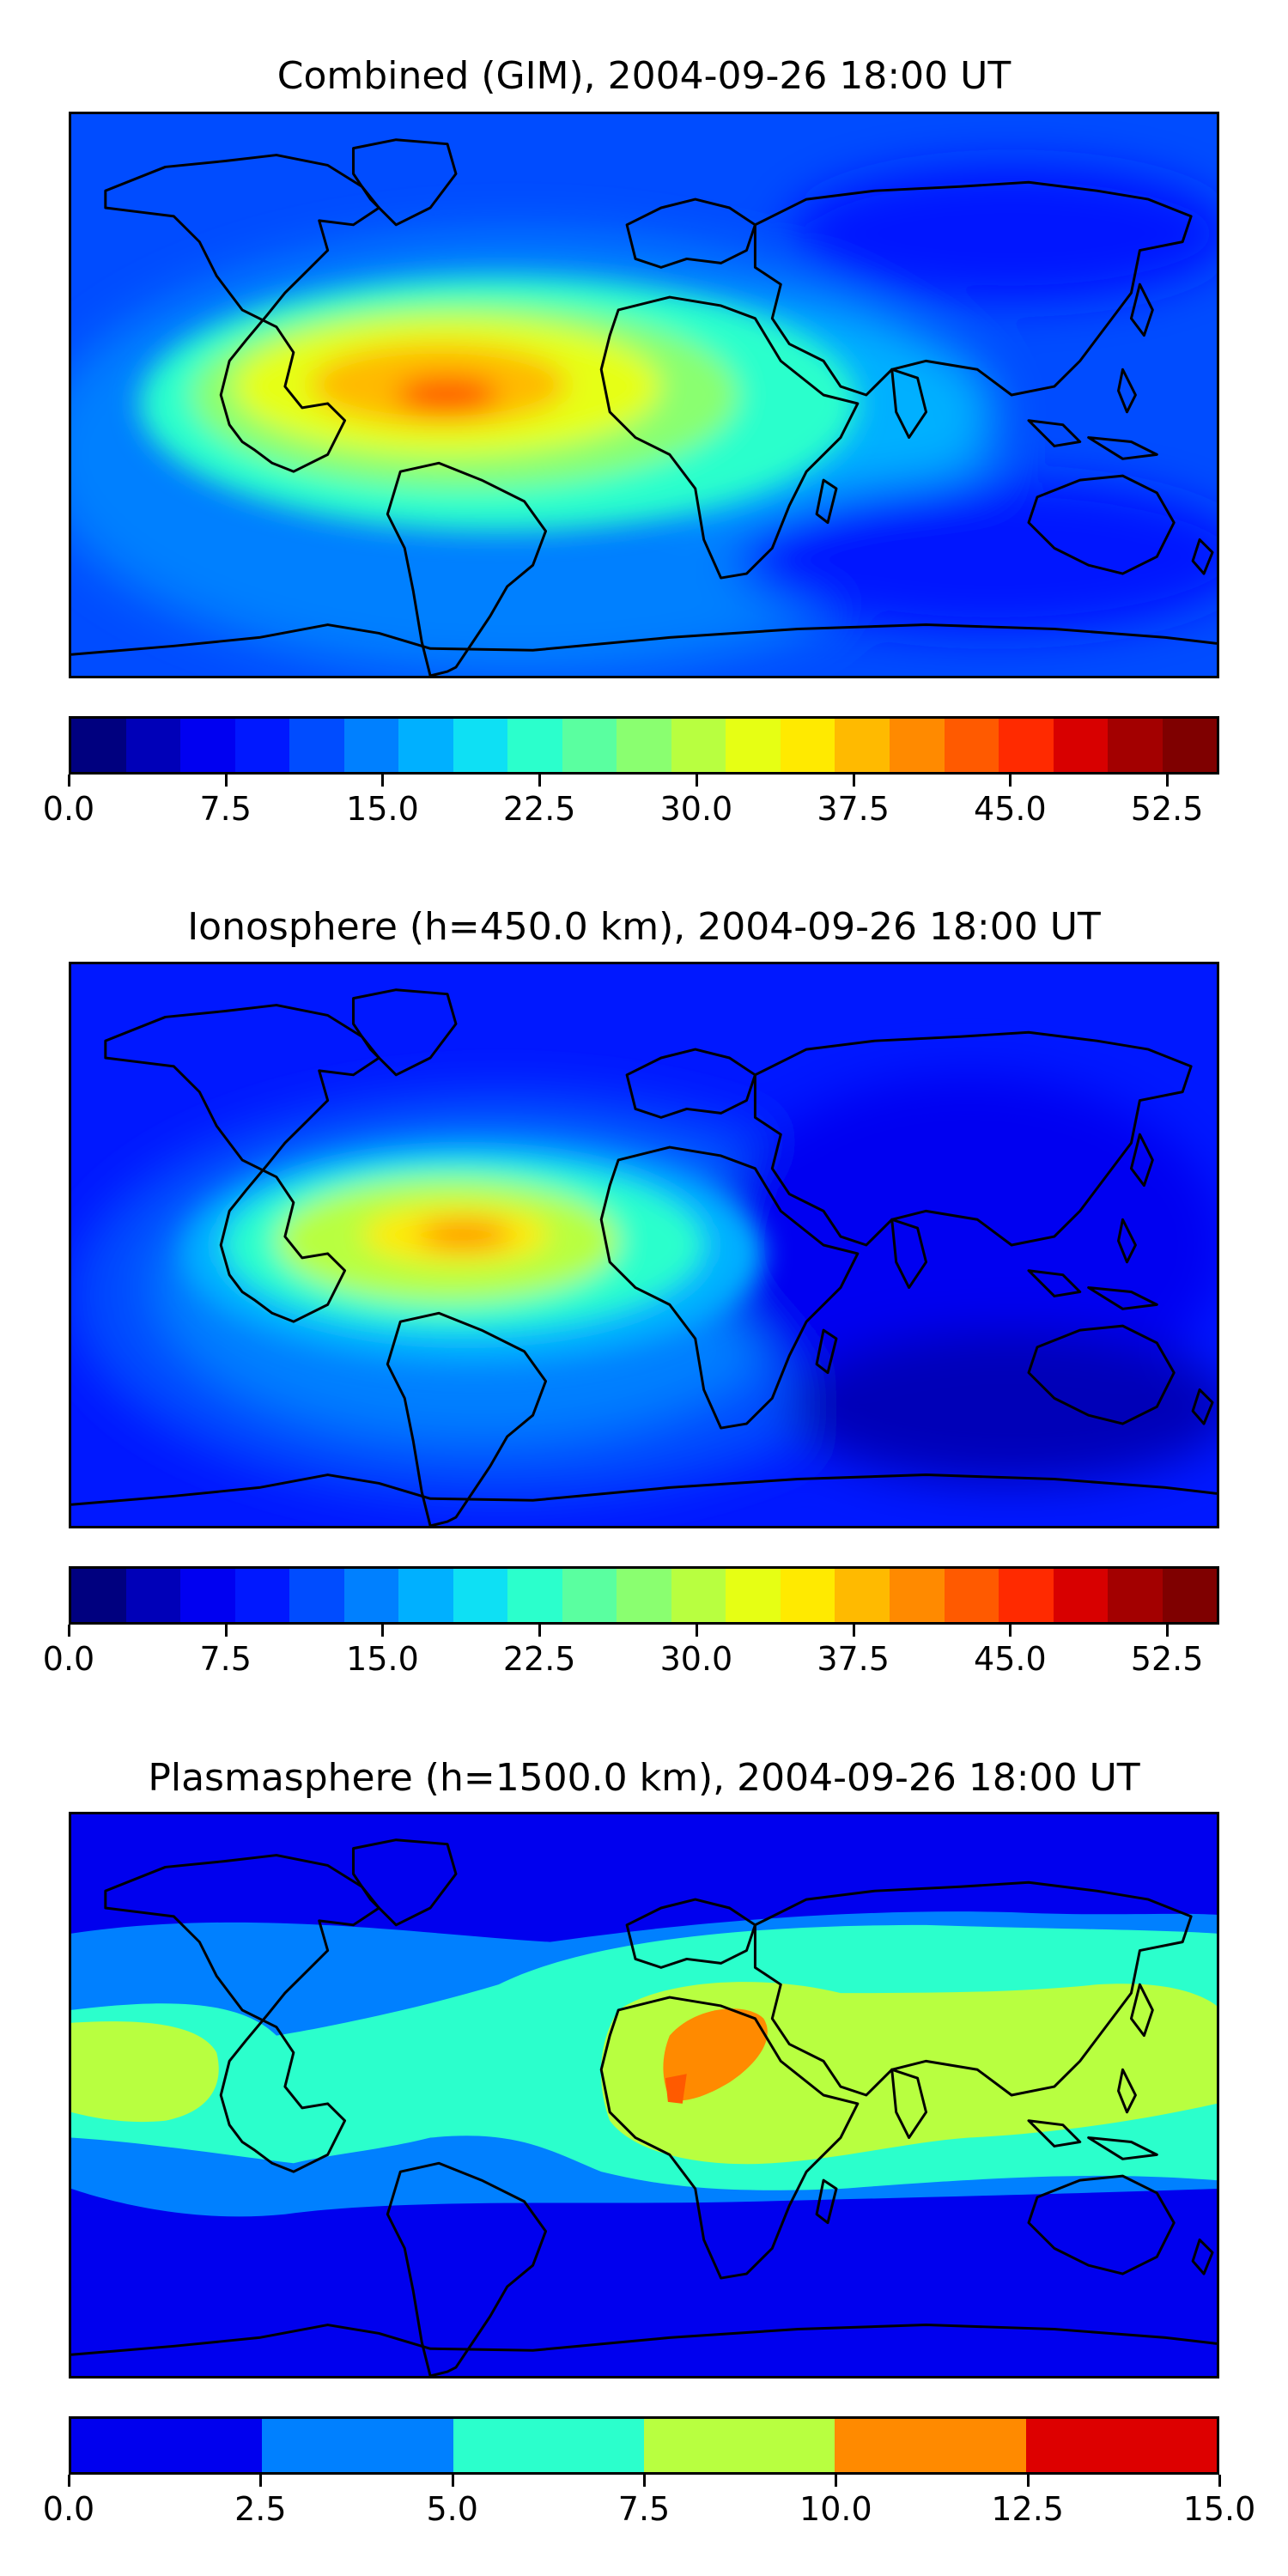 This screenshot has width=1288, height=2576. Describe the element at coordinates (644, 76) in the screenshot. I see `panel-title: Combined (GIM), 2004-09-26 18:00 UT` at that location.